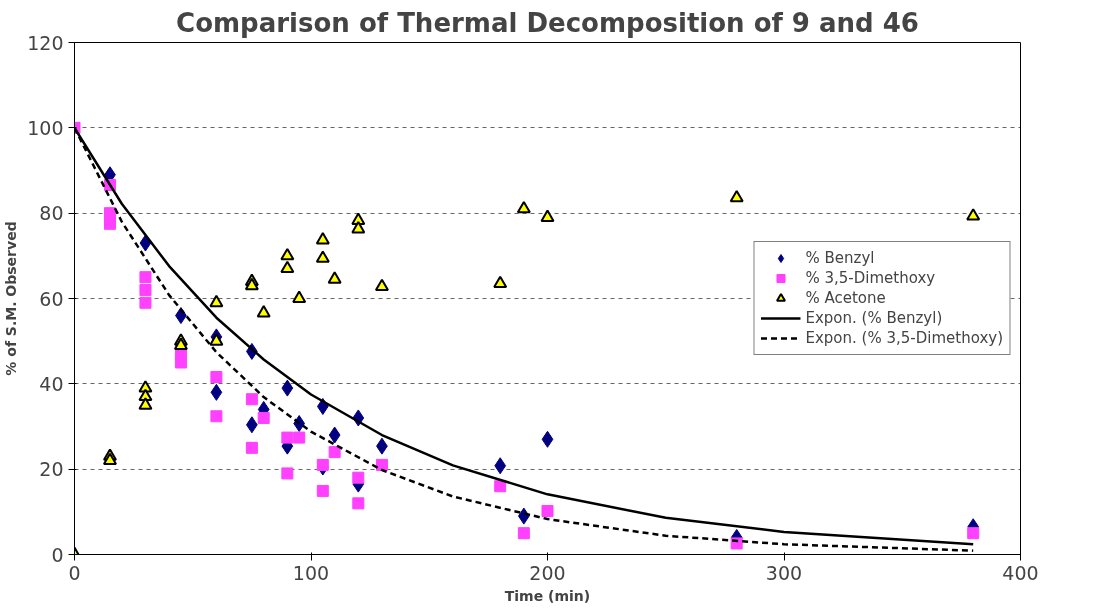 This screenshot has height=616, width=1109. What do you see at coordinates (845, 298) in the screenshot?
I see `legend-label: % Acetone` at bounding box center [845, 298].